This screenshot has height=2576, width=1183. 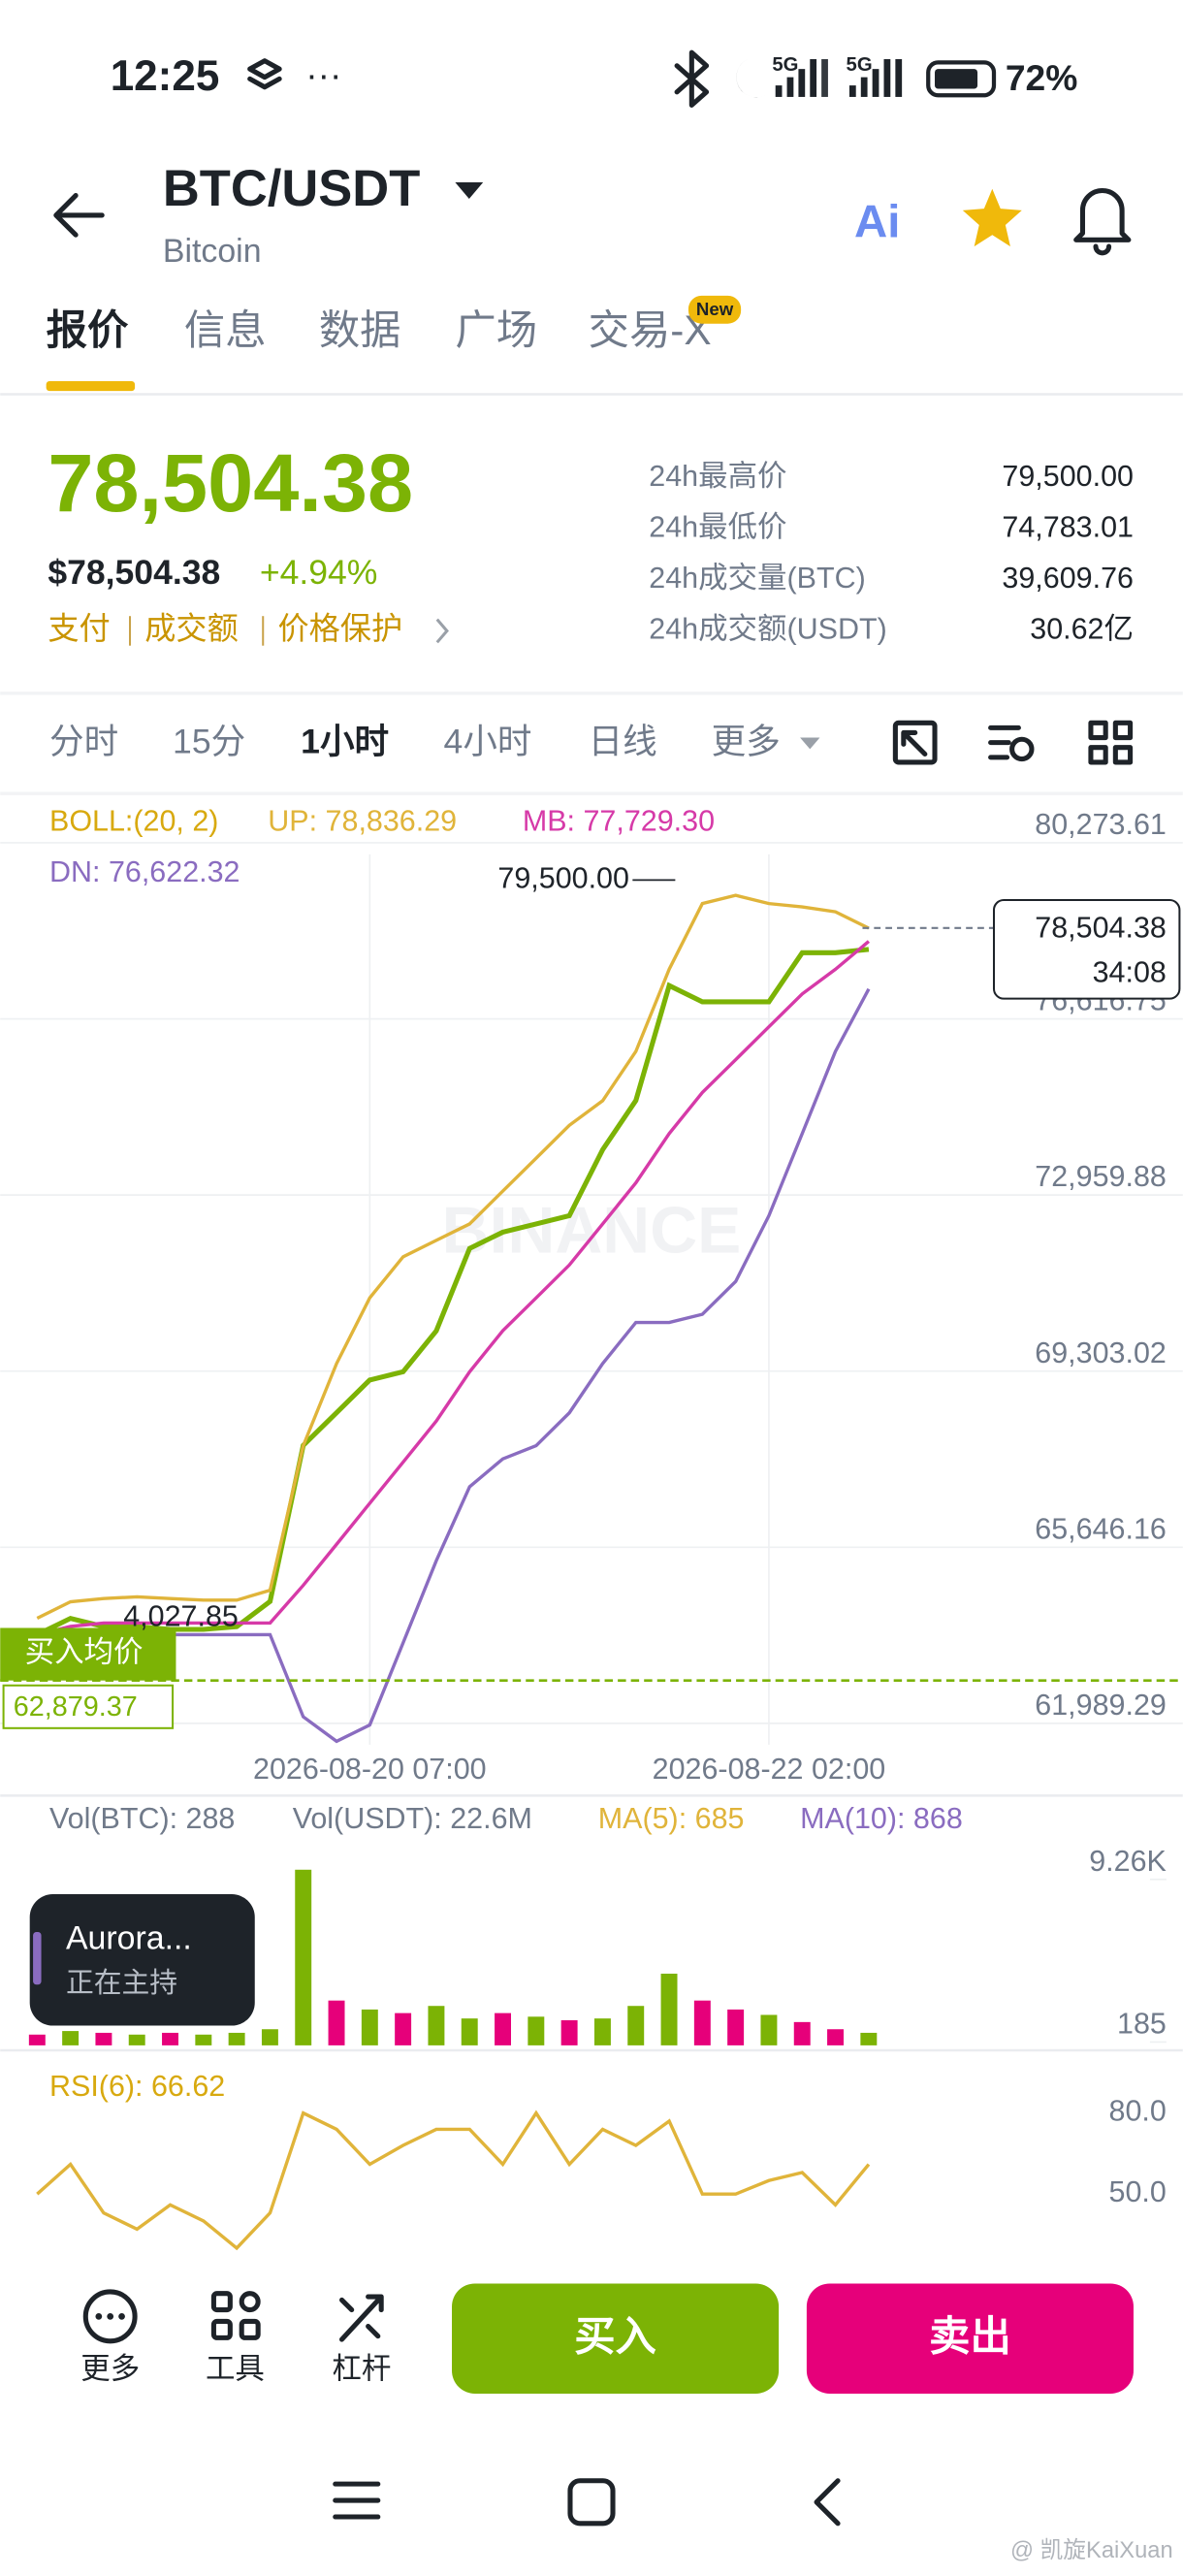 What do you see at coordinates (488, 742) in the screenshot?
I see `interval: 4小时` at bounding box center [488, 742].